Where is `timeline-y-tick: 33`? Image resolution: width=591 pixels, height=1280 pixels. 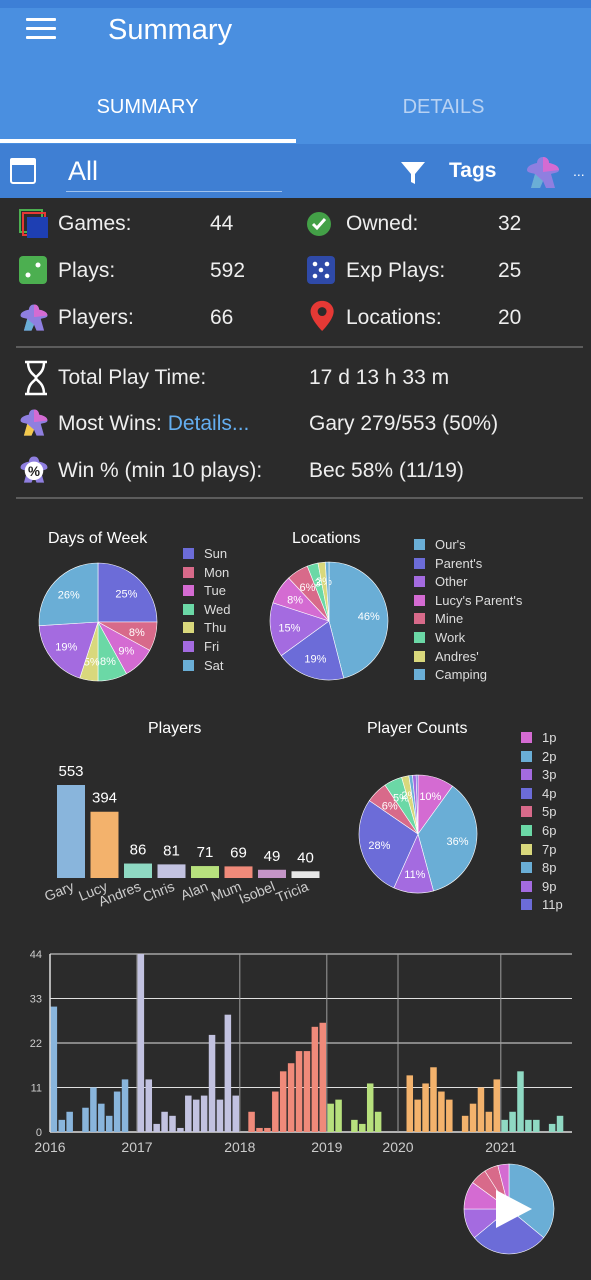
timeline-y-tick: 33 is located at coordinates (36, 1000).